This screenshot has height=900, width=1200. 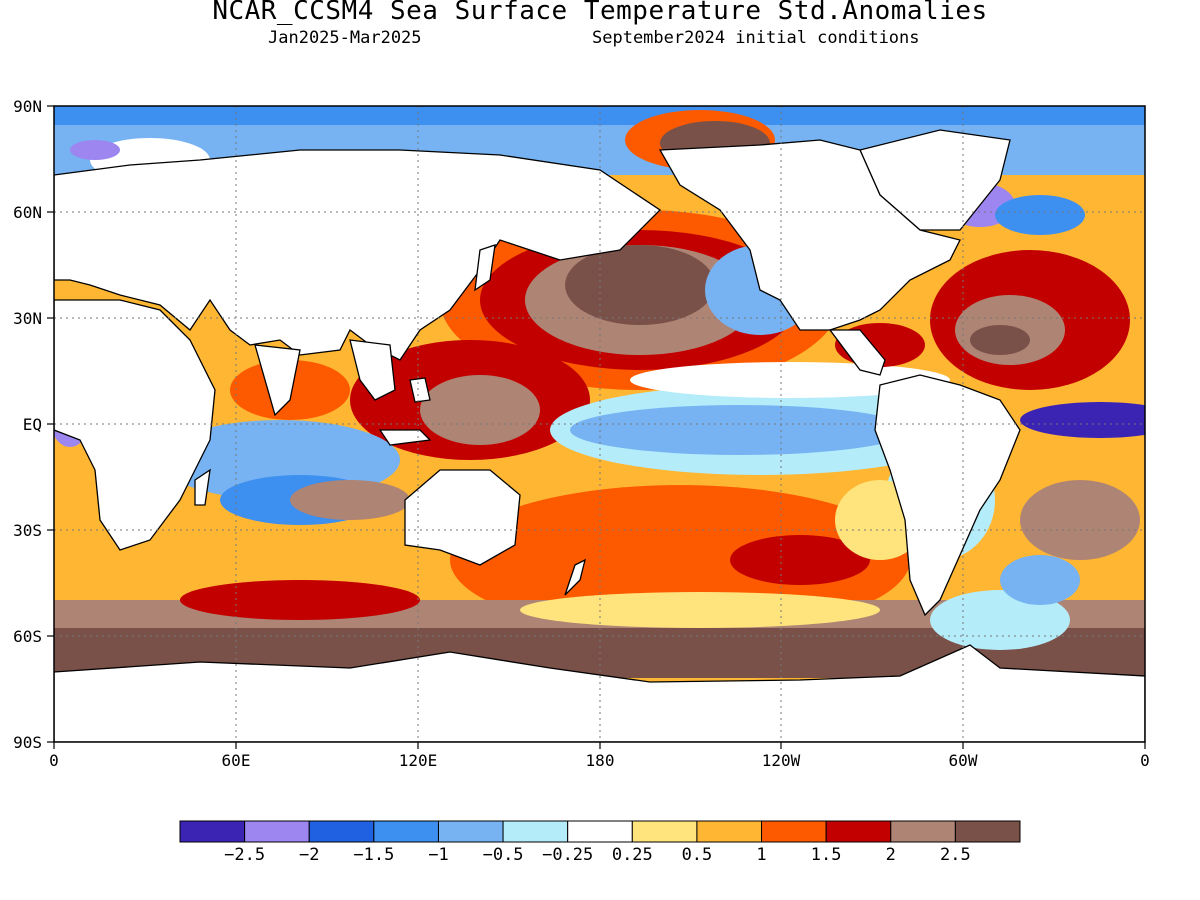 I want to click on colorbar-label: −0.5, so click(x=503, y=855).